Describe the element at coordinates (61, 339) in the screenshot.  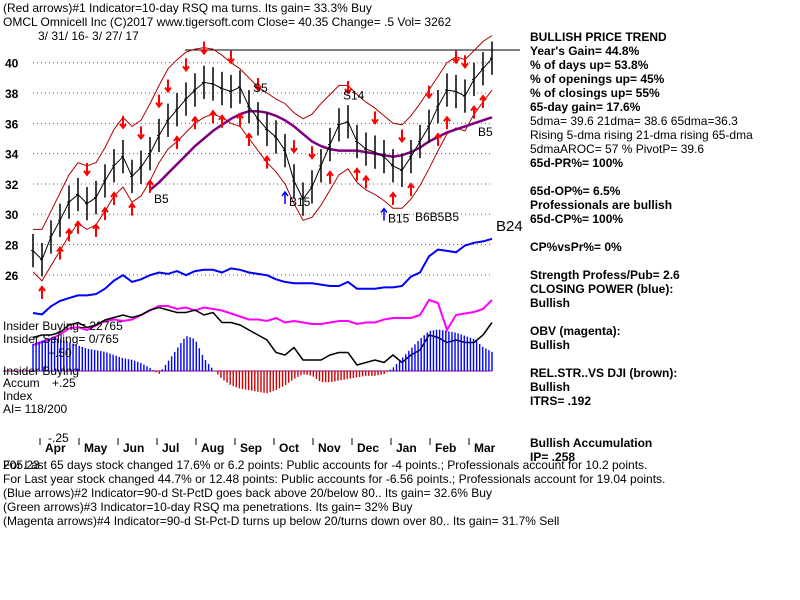
I see `insider-selling-label: Insider Selling= 0/765` at that location.